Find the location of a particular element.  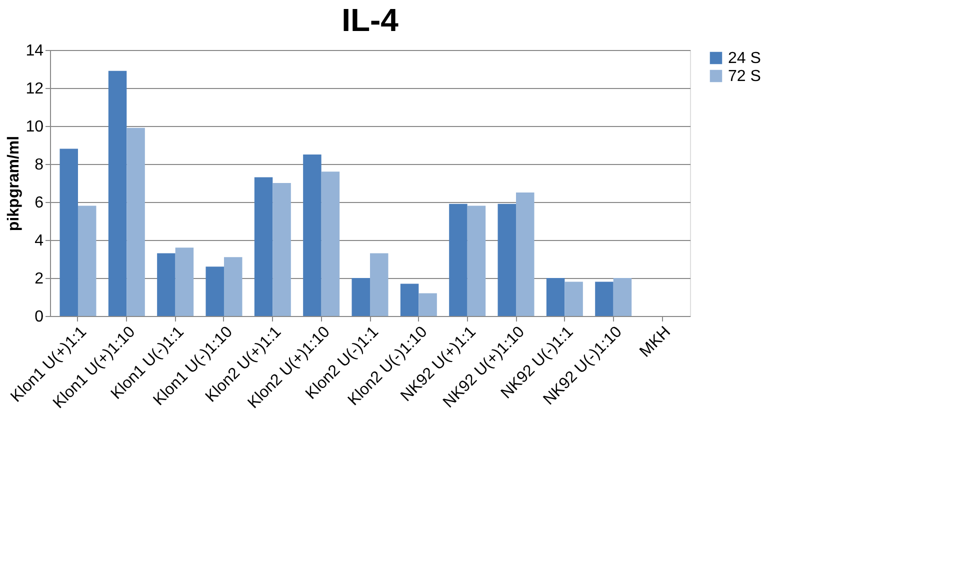

y-tick-label: 0 is located at coordinates (39, 317).